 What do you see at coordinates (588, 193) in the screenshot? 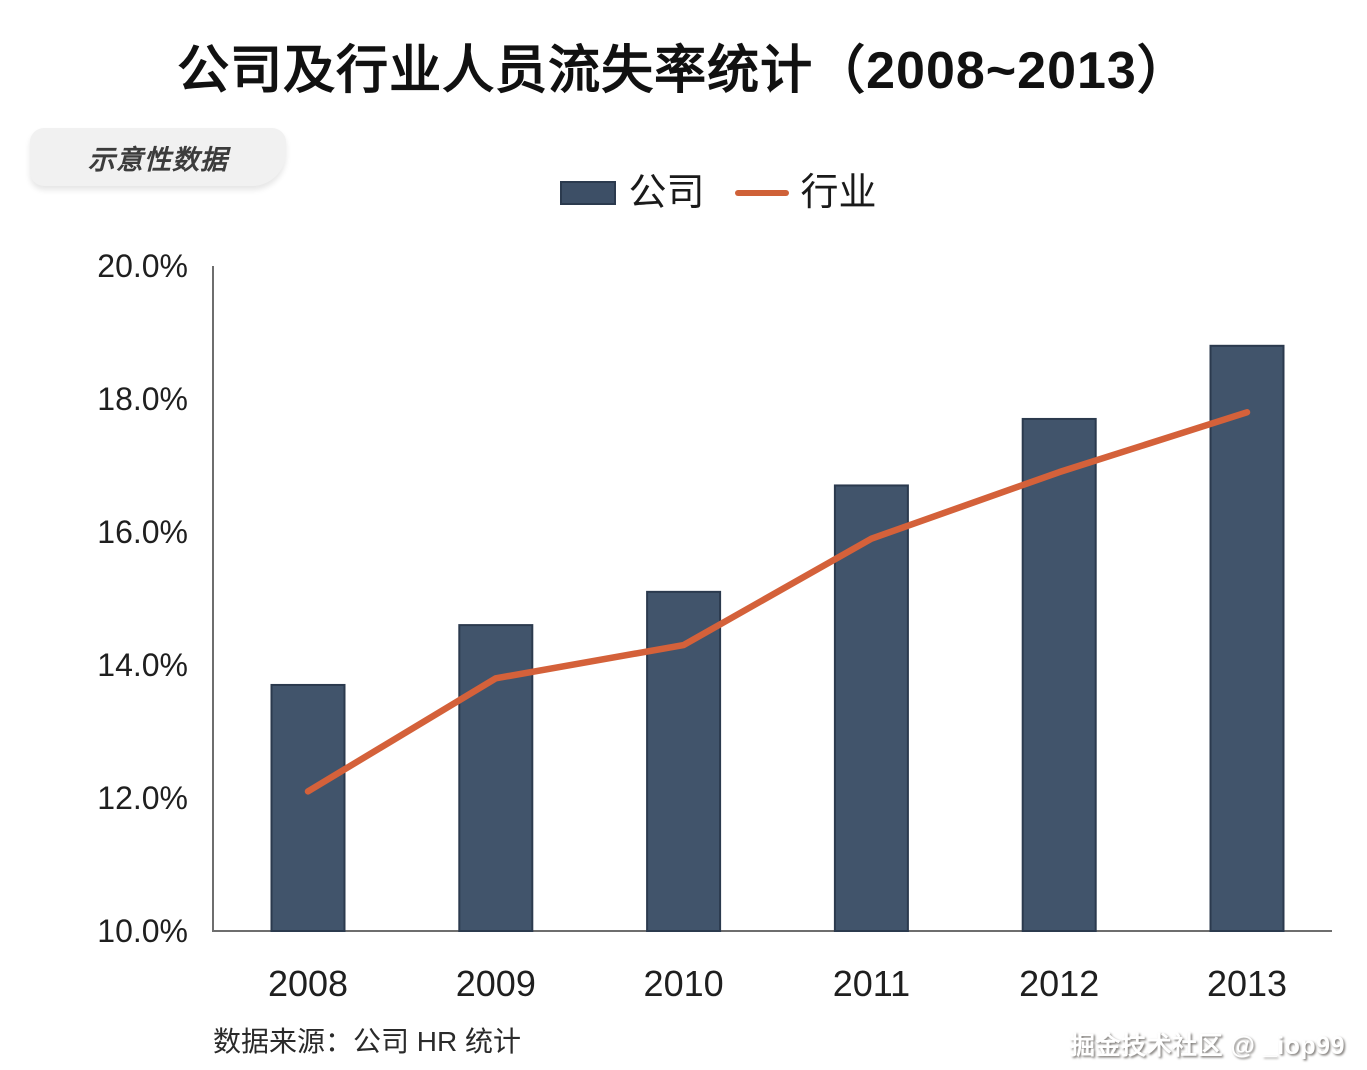
I see `company-bar-swatch-icon` at bounding box center [588, 193].